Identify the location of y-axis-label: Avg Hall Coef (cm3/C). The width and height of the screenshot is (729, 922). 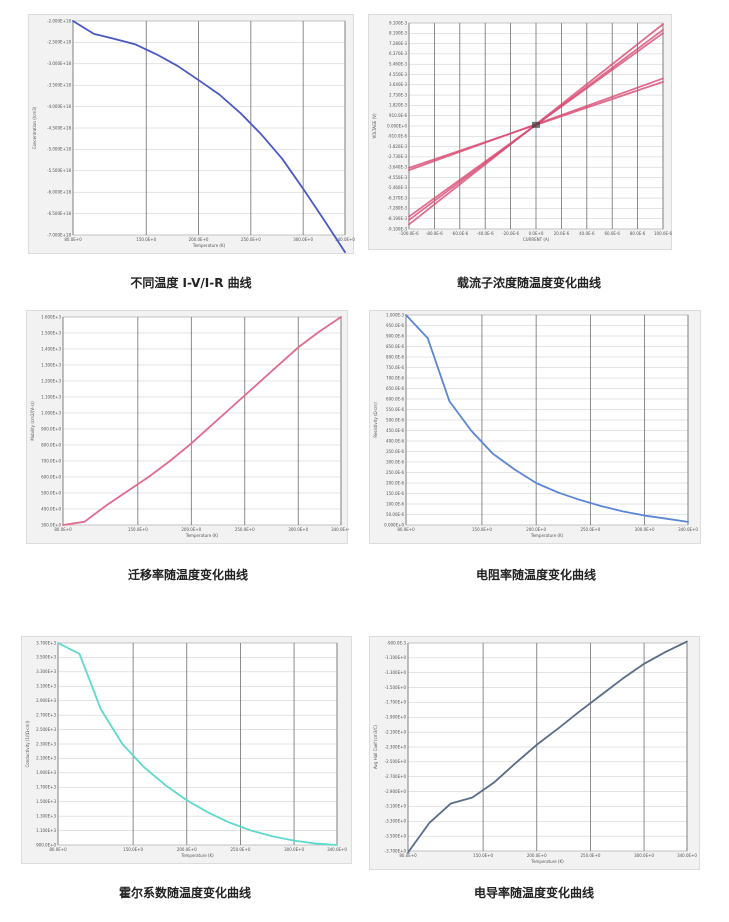
(375, 747).